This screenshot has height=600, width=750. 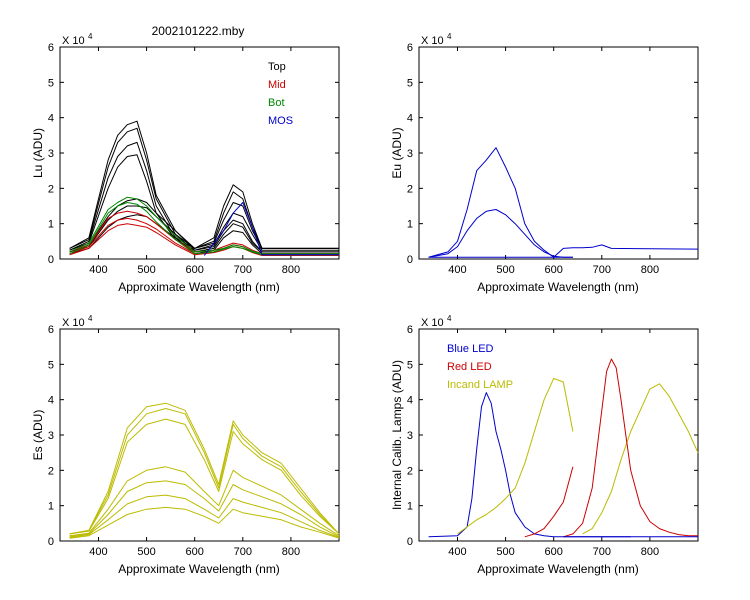 I want to click on eu-y-tick-label: 1, so click(x=410, y=225).